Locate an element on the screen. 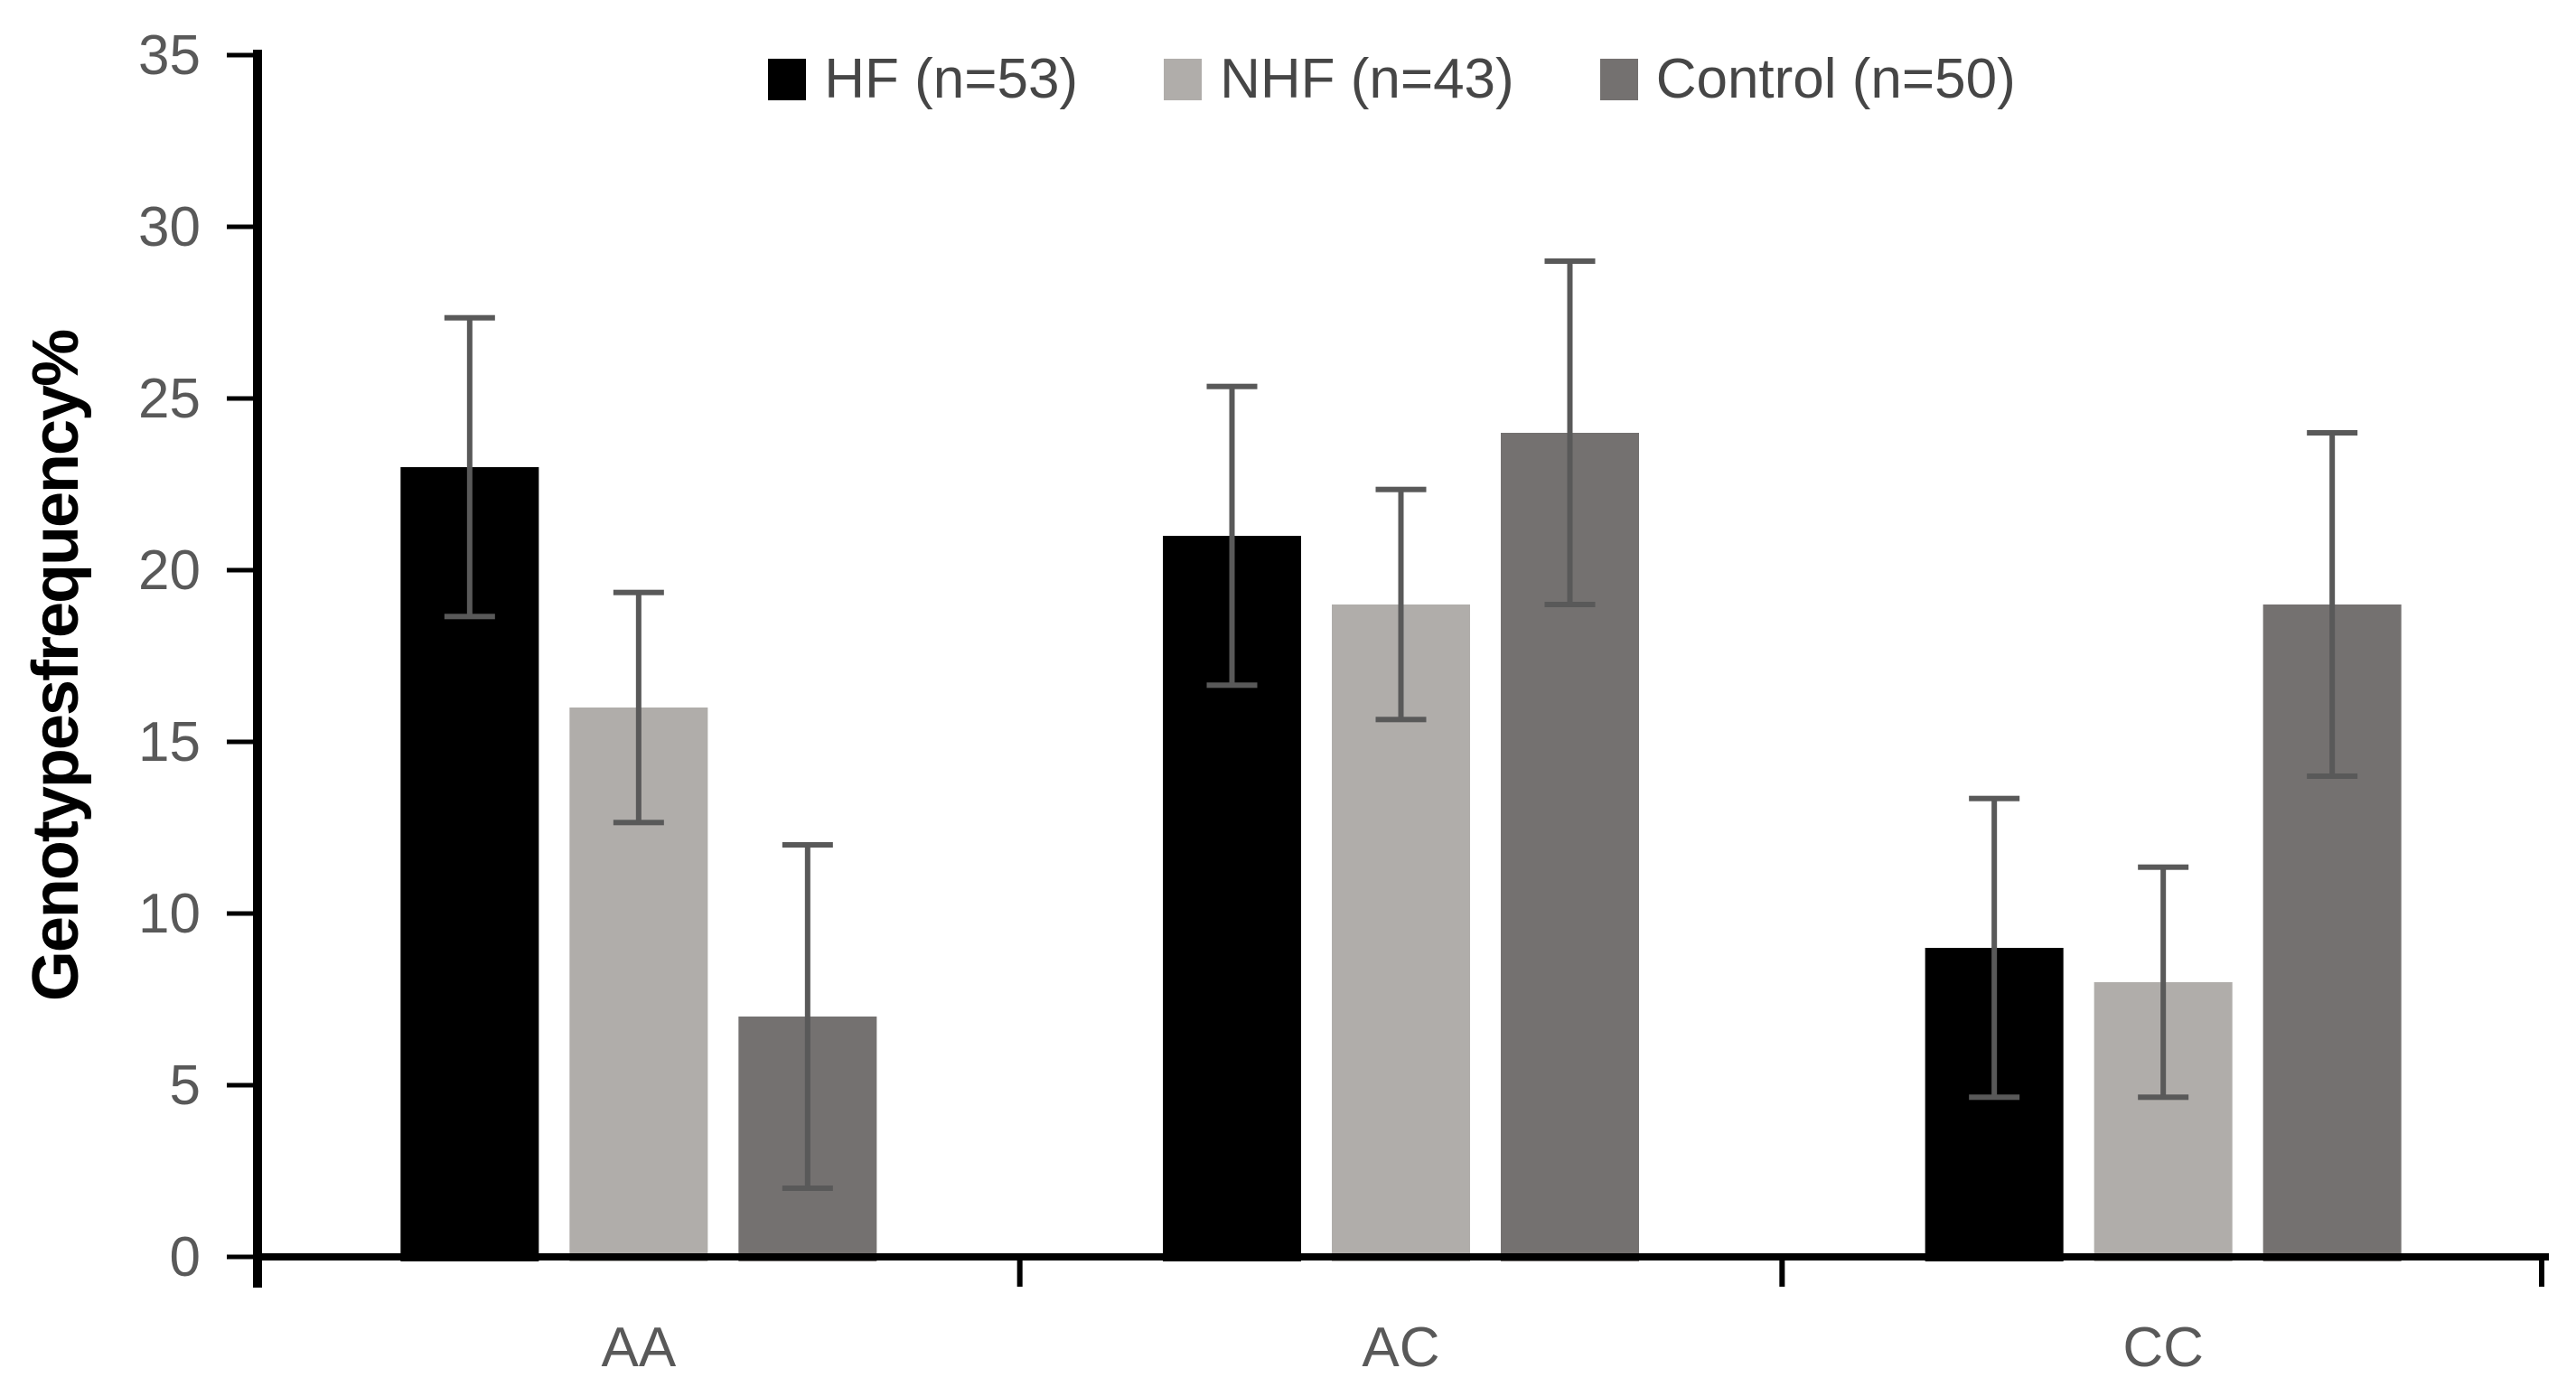  legend: HF (n=53) NHF (n=43) Control (n=50) is located at coordinates (1288, 79).